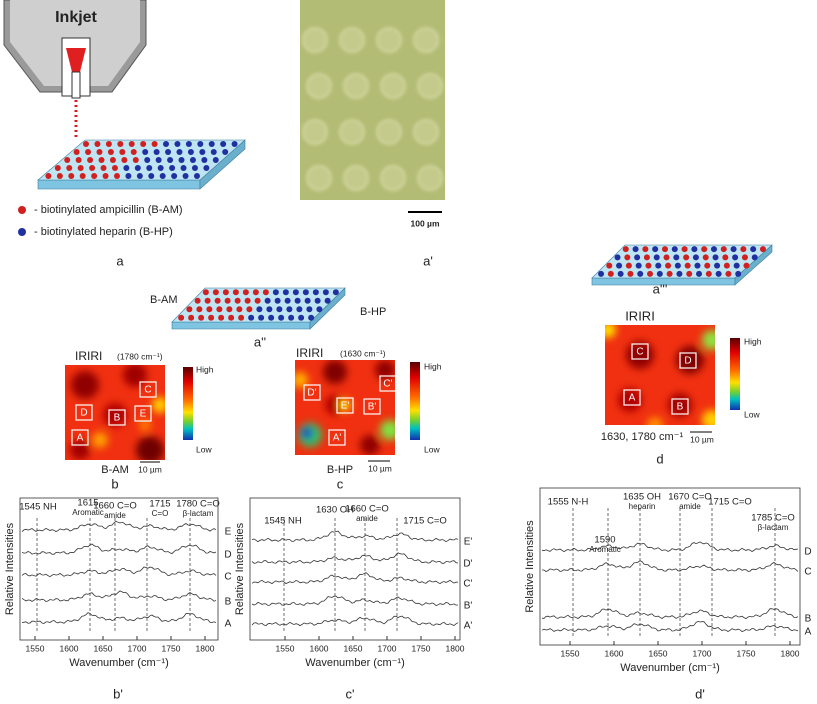 The height and width of the screenshot is (704, 817). I want to click on slide-top, so click(682, 261).